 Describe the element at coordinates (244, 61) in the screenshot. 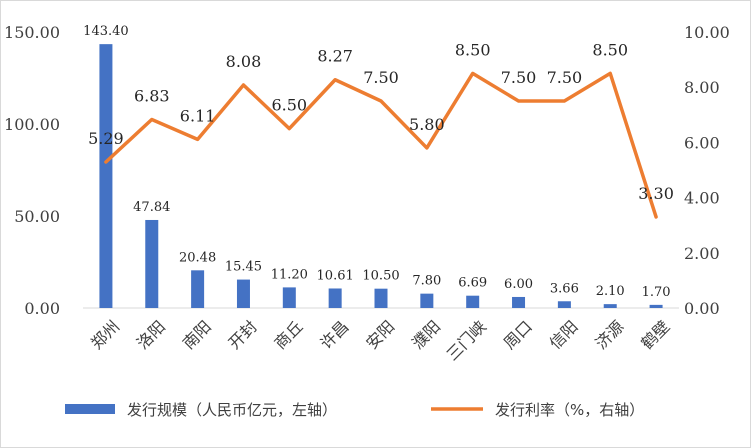

I see `line-data-label: 8.08` at that location.